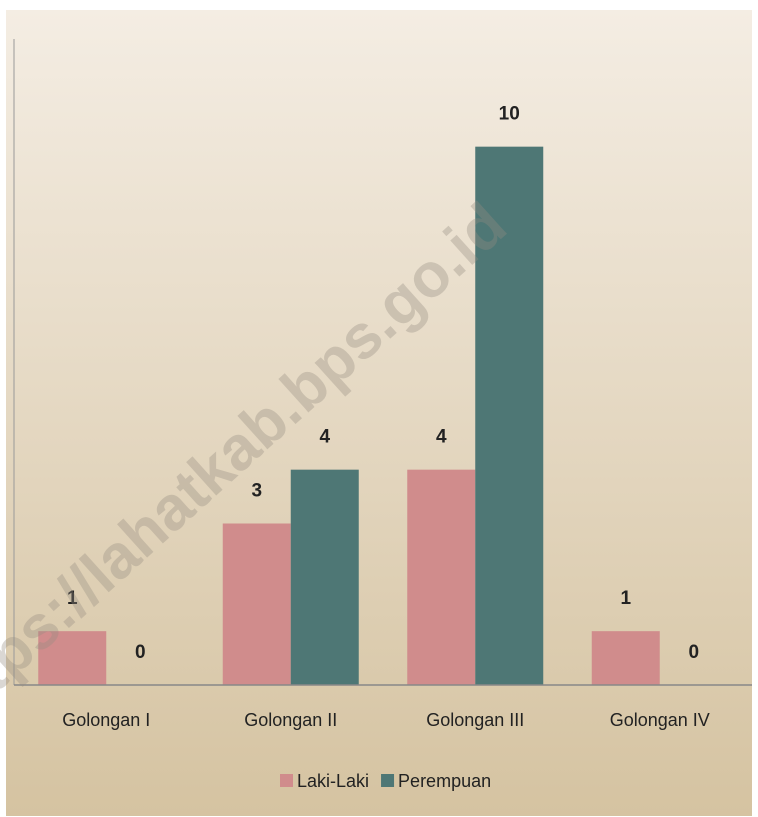 Image resolution: width=758 pixels, height=817 pixels. Describe the element at coordinates (290, 720) in the screenshot. I see `x-tick-label: Golongan II` at that location.